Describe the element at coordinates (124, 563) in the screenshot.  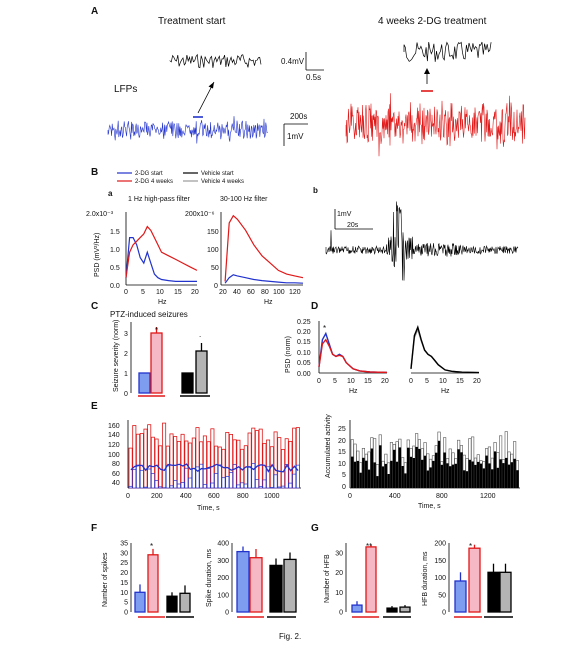
I see `tick-label: 25` at that location.